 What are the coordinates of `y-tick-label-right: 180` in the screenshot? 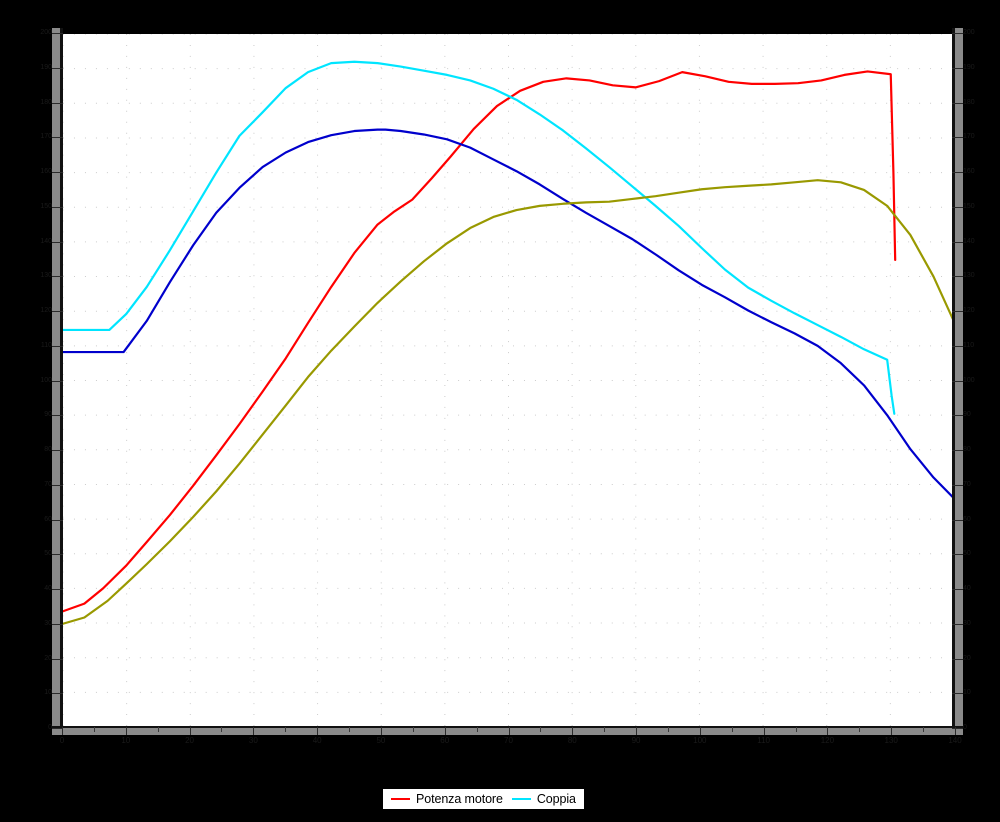 It's located at (969, 102).